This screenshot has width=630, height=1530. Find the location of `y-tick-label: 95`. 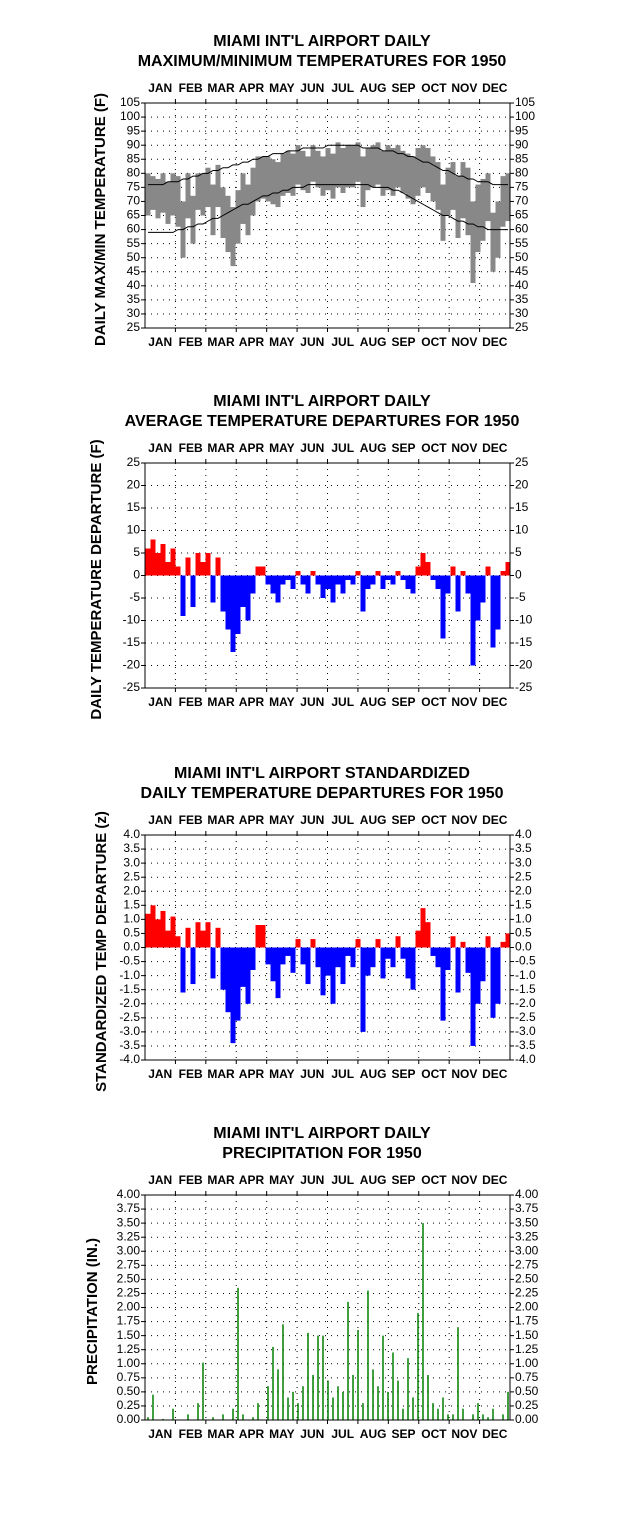

y-tick-label: 95 is located at coordinates (522, 130).